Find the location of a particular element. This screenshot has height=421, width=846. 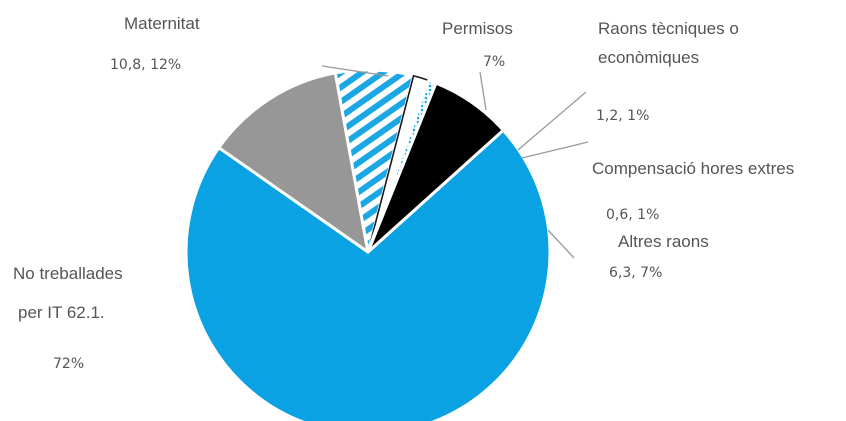

leader-lines is located at coordinates (455, 162).